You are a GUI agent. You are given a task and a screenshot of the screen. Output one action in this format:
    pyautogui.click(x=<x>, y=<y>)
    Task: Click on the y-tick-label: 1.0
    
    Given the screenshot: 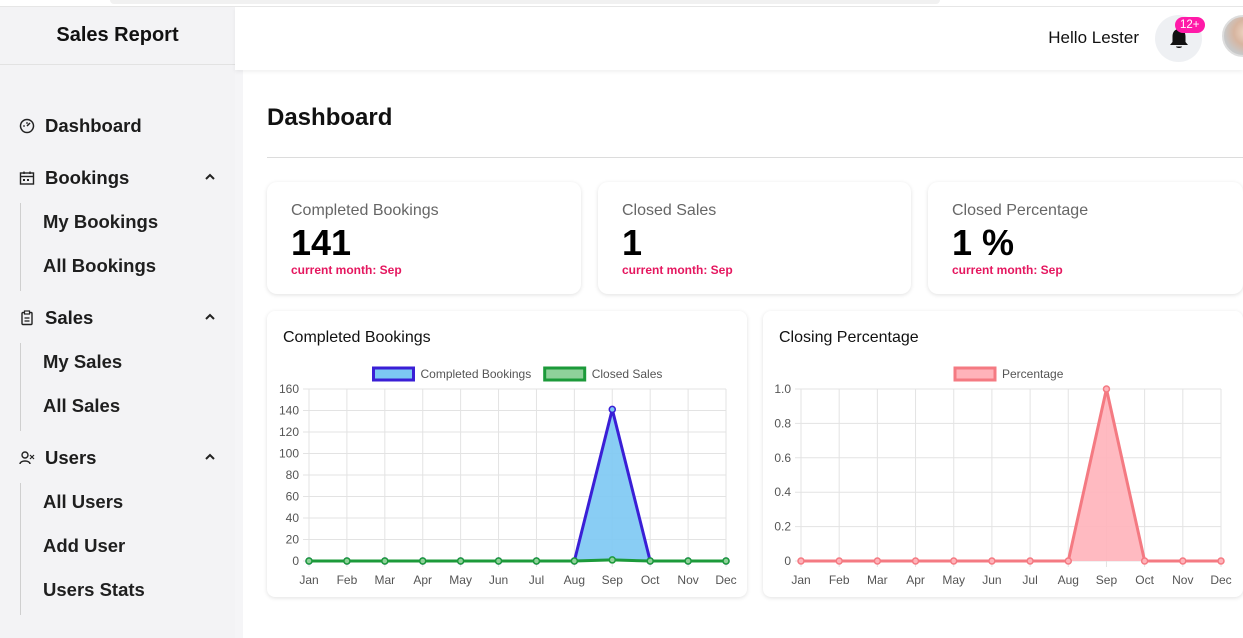 What is the action you would take?
    pyautogui.click(x=782, y=389)
    